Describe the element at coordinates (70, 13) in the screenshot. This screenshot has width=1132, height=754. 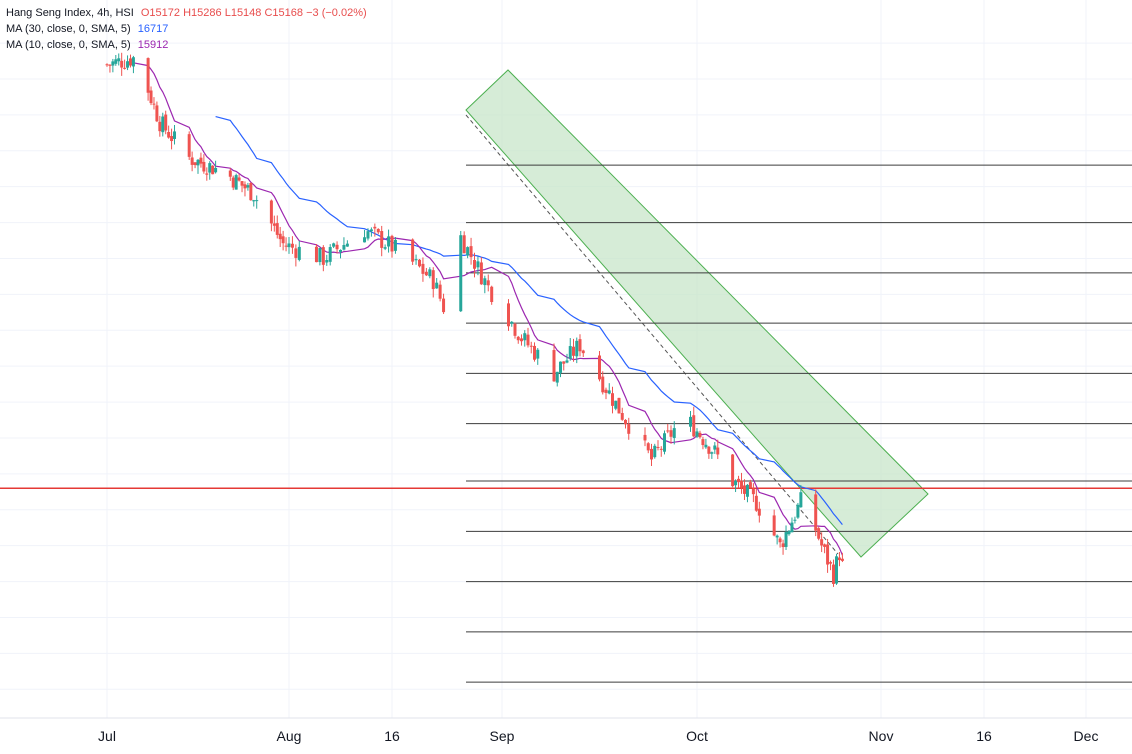
I see `symbol-label: Hang Seng Index, 4h, HSI` at that location.